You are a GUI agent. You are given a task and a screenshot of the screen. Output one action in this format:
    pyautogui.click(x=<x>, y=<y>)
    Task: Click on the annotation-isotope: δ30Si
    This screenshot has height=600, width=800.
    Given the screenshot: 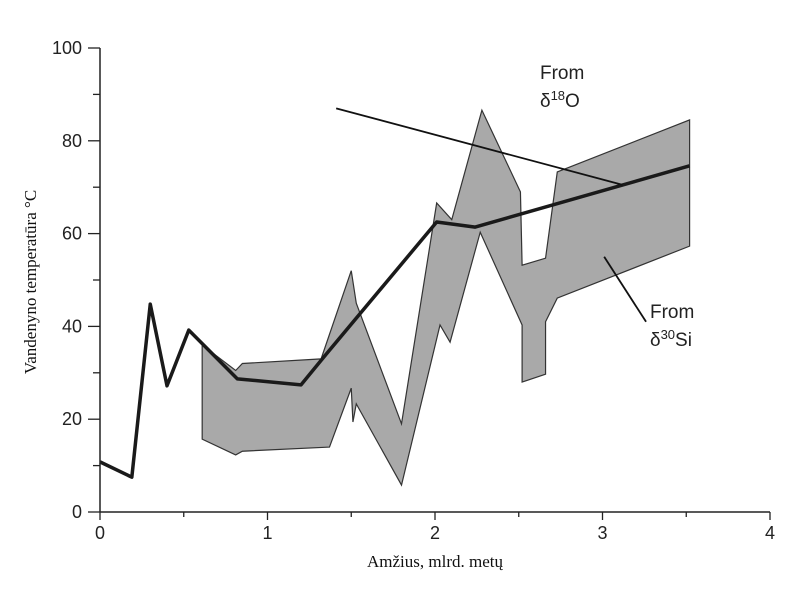 What is the action you would take?
    pyautogui.click(x=671, y=339)
    